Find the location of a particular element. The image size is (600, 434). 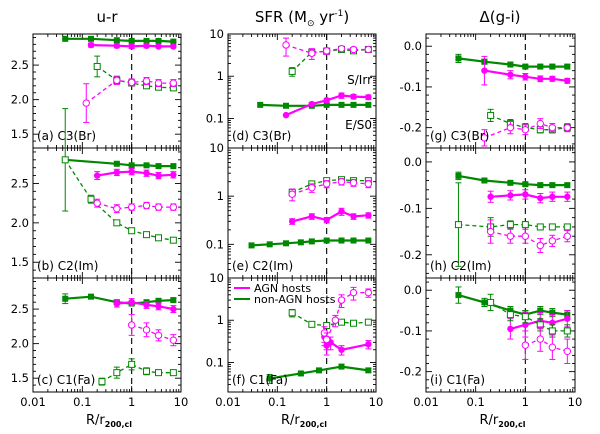

y-tick-label: -0.2 is located at coordinates (411, 128).